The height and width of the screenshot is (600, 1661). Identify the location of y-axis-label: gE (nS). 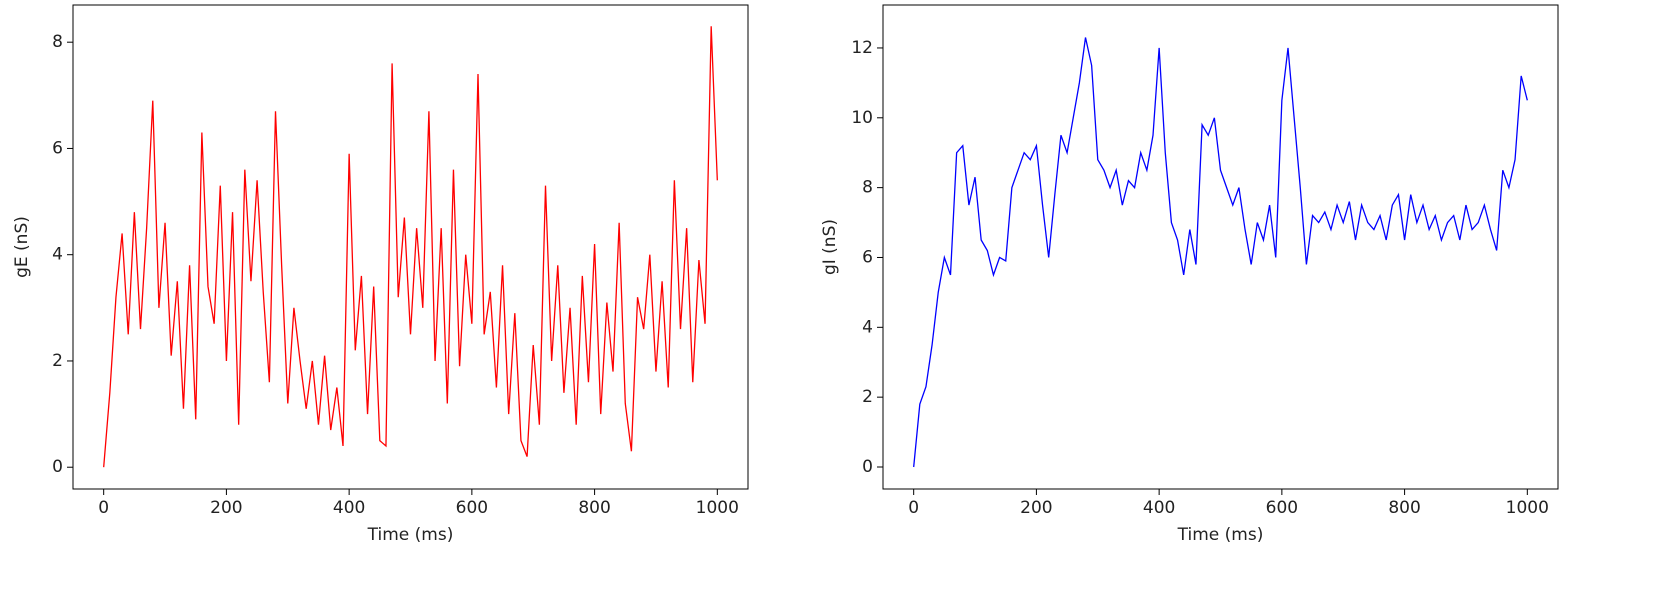
(22, 247).